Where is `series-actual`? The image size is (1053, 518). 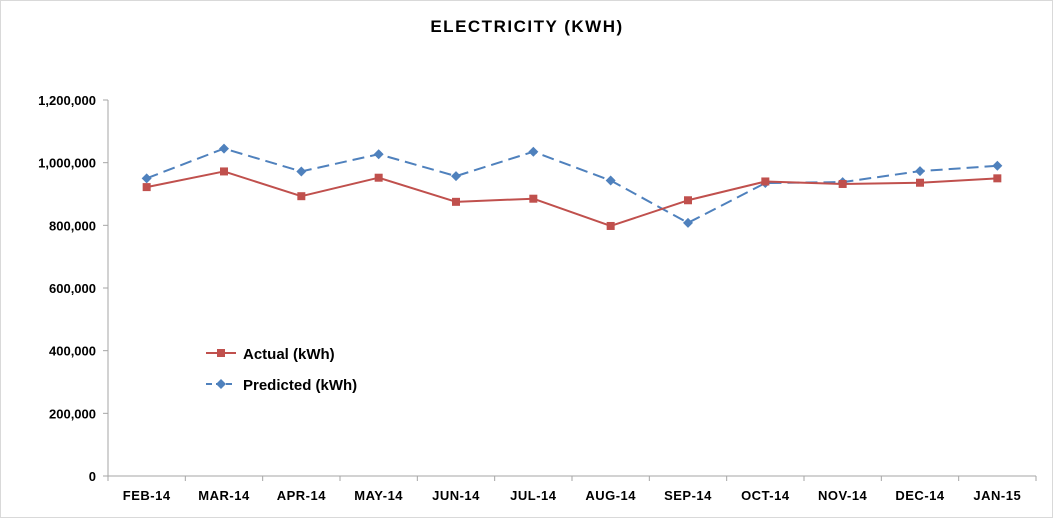 series-actual is located at coordinates (572, 198).